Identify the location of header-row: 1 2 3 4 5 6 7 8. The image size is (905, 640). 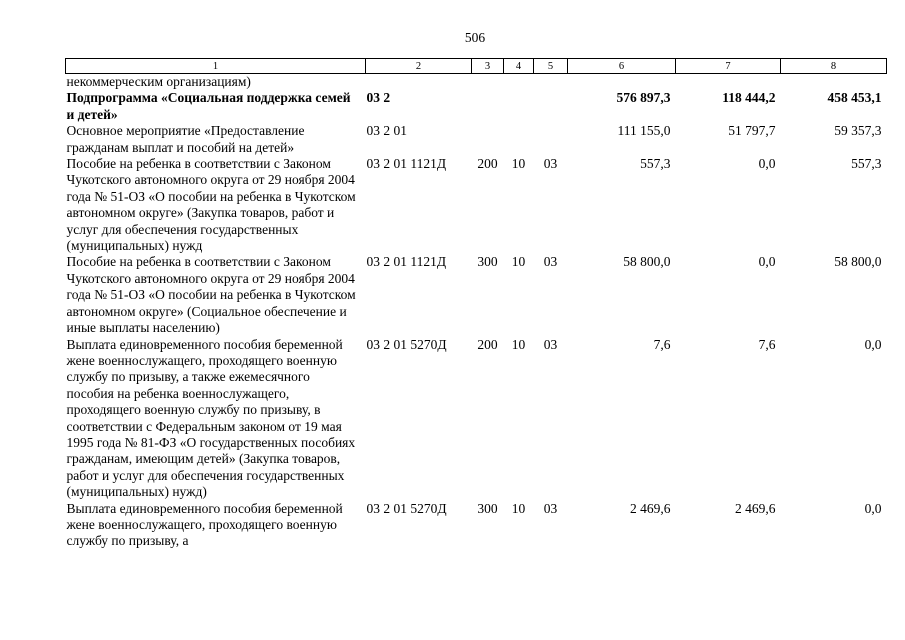
(476, 66).